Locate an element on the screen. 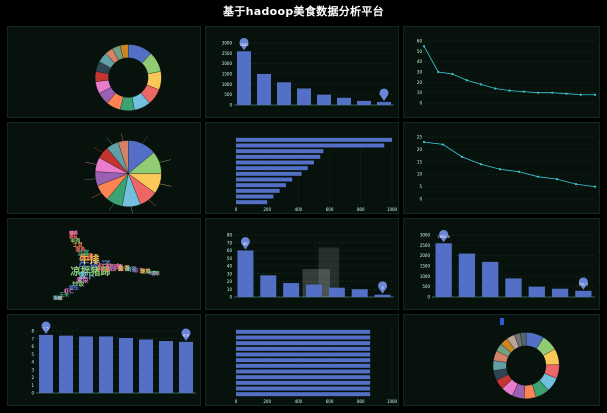  word: 牛肉汤 is located at coordinates (95, 266).